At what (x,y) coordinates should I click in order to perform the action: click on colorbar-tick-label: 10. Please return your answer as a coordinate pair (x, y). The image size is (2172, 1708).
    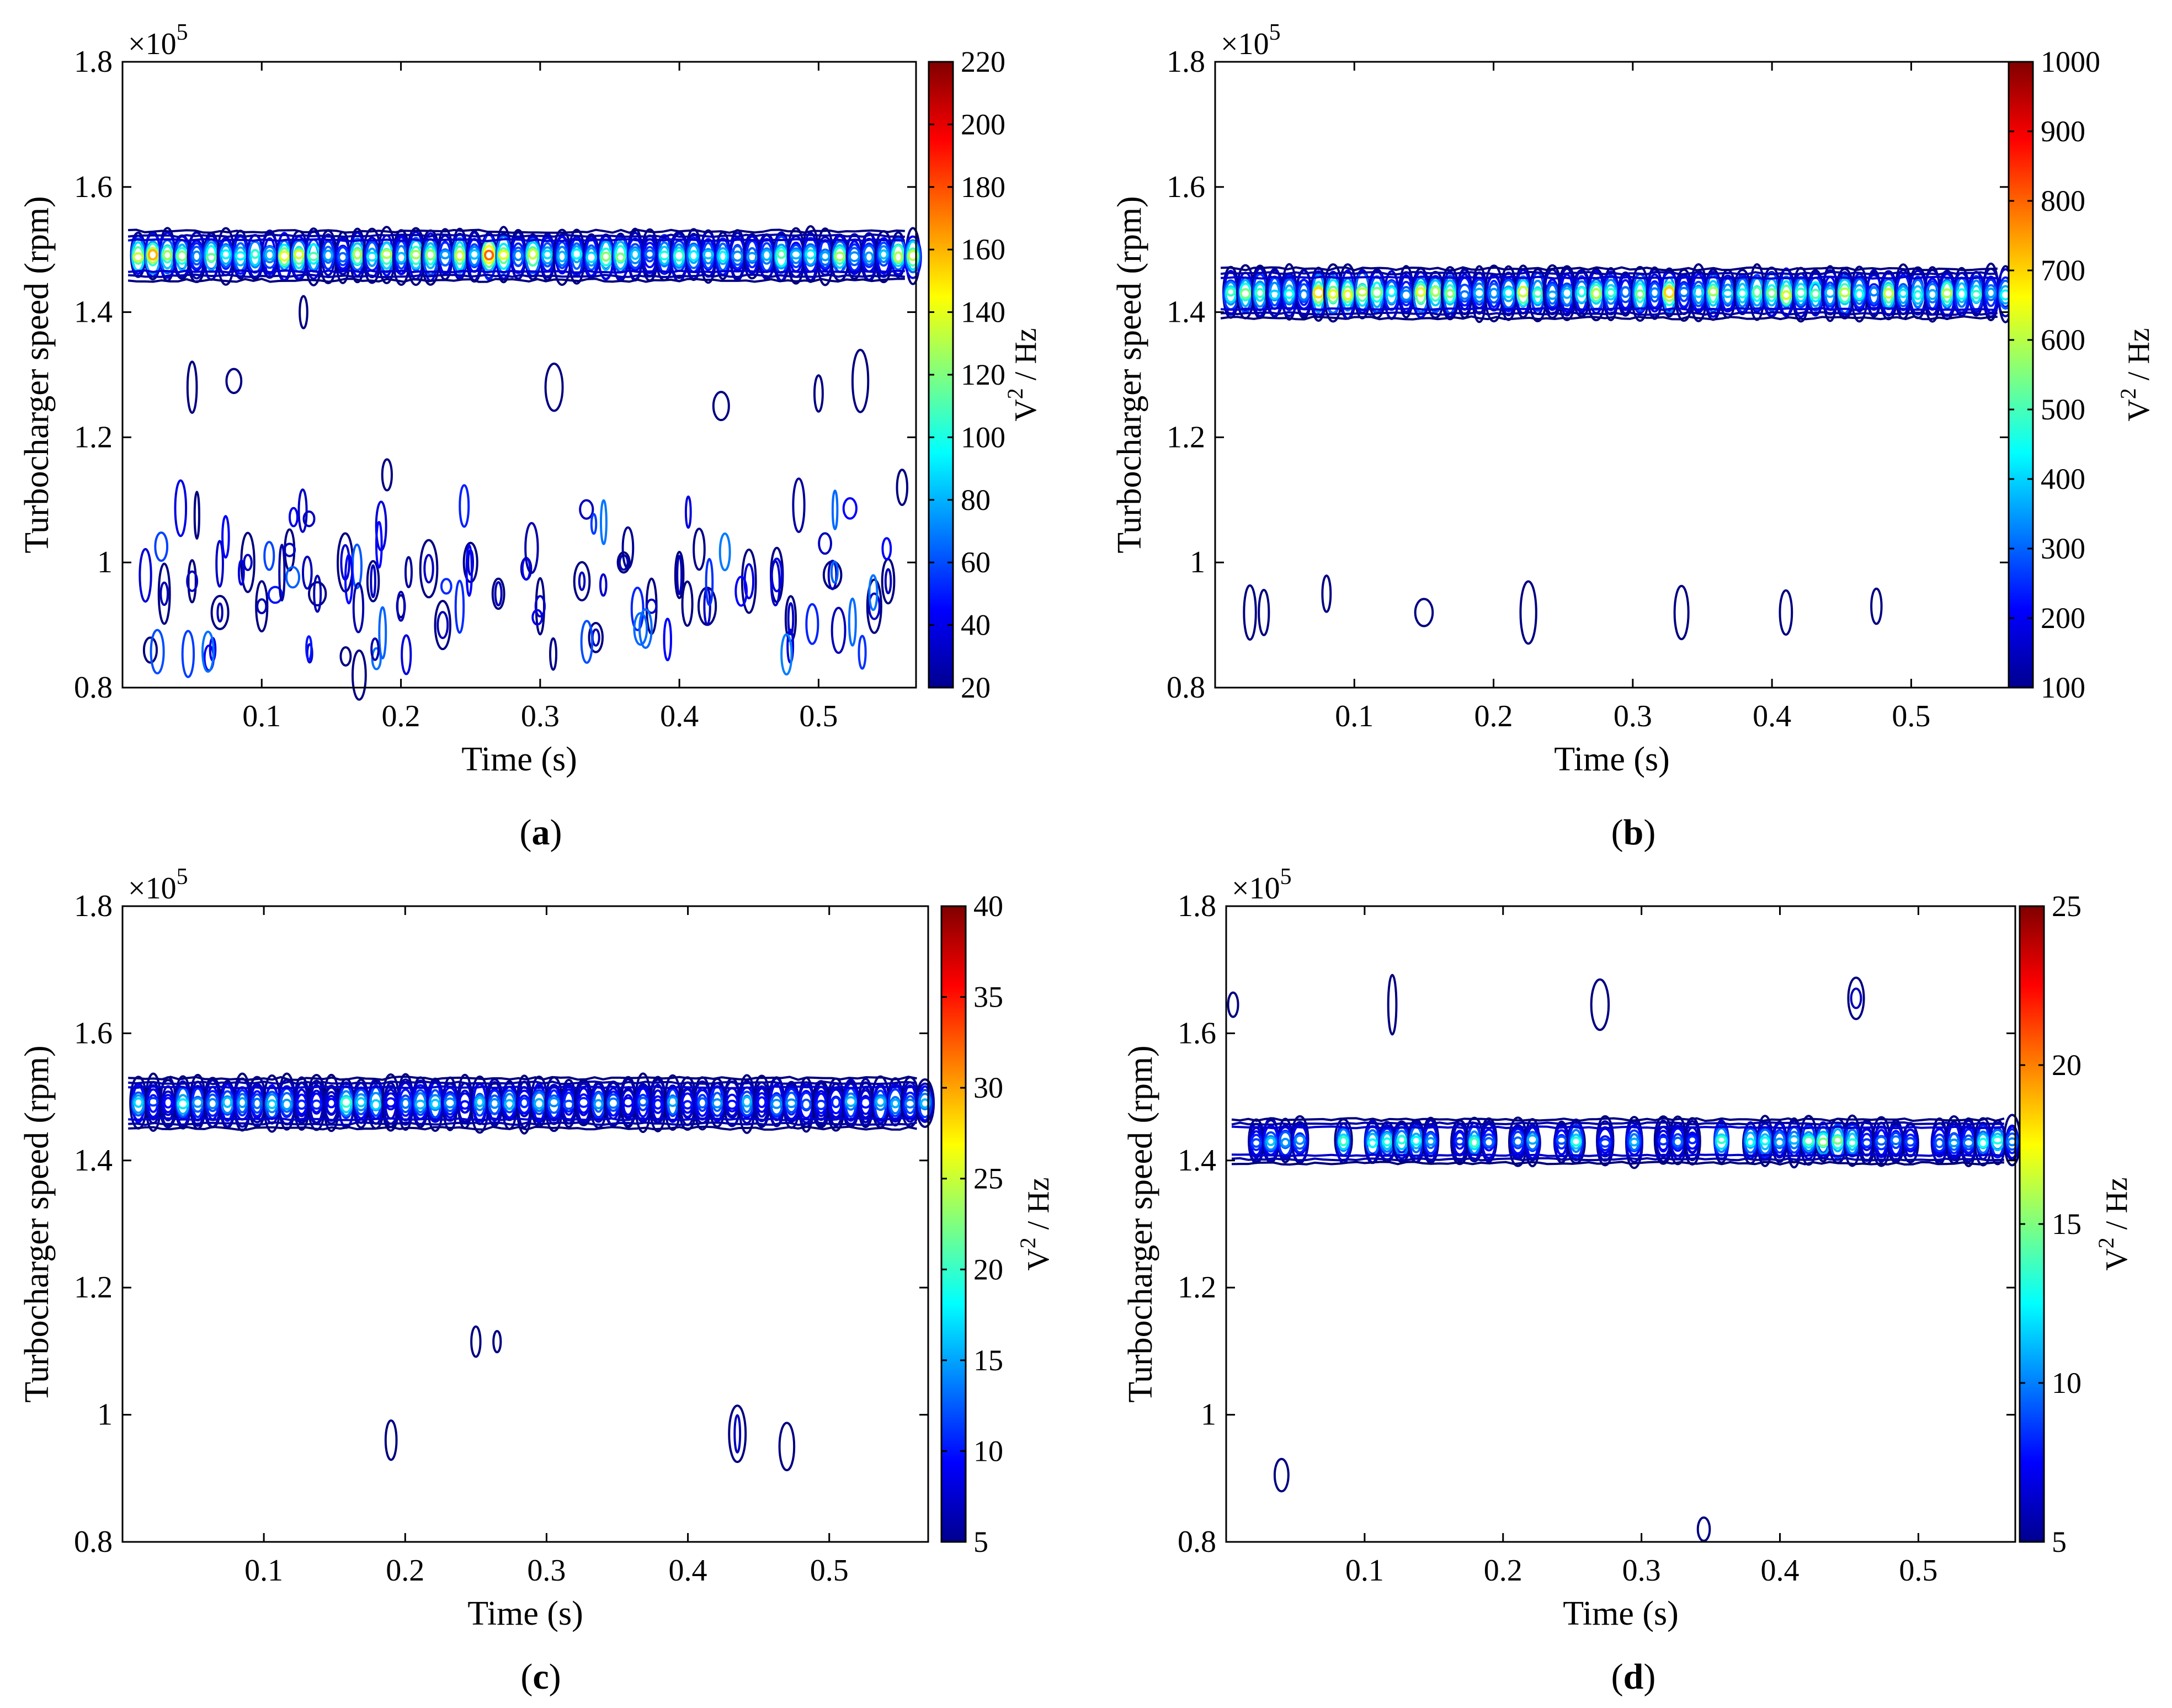
    Looking at the image, I should click on (2067, 1383).